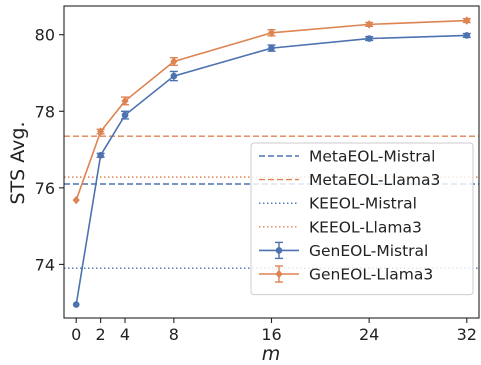  I want to click on x-tick-label: 2, so click(101, 334).